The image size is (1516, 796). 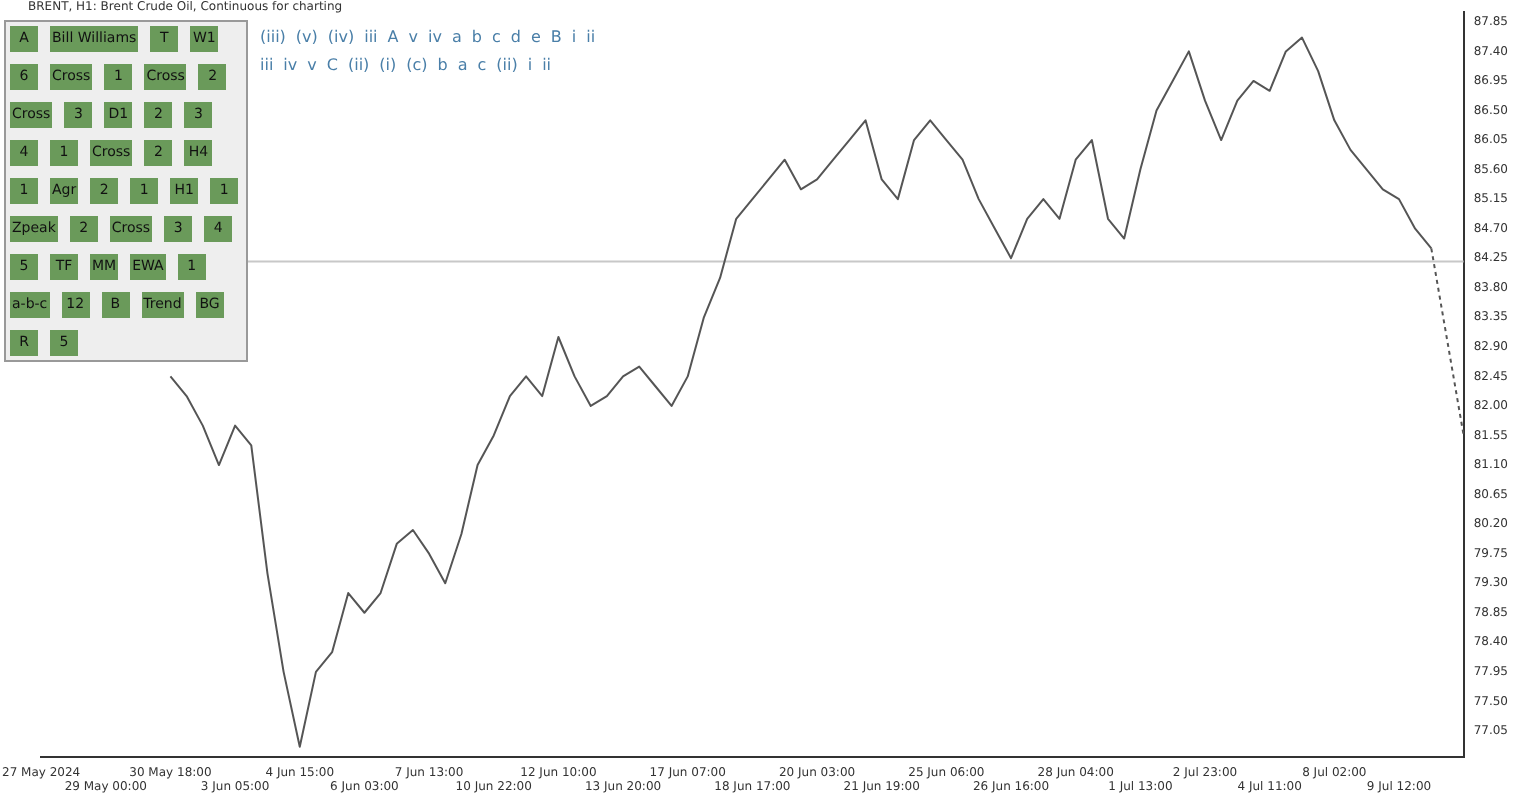 I want to click on annotation: B, so click(x=556, y=37).